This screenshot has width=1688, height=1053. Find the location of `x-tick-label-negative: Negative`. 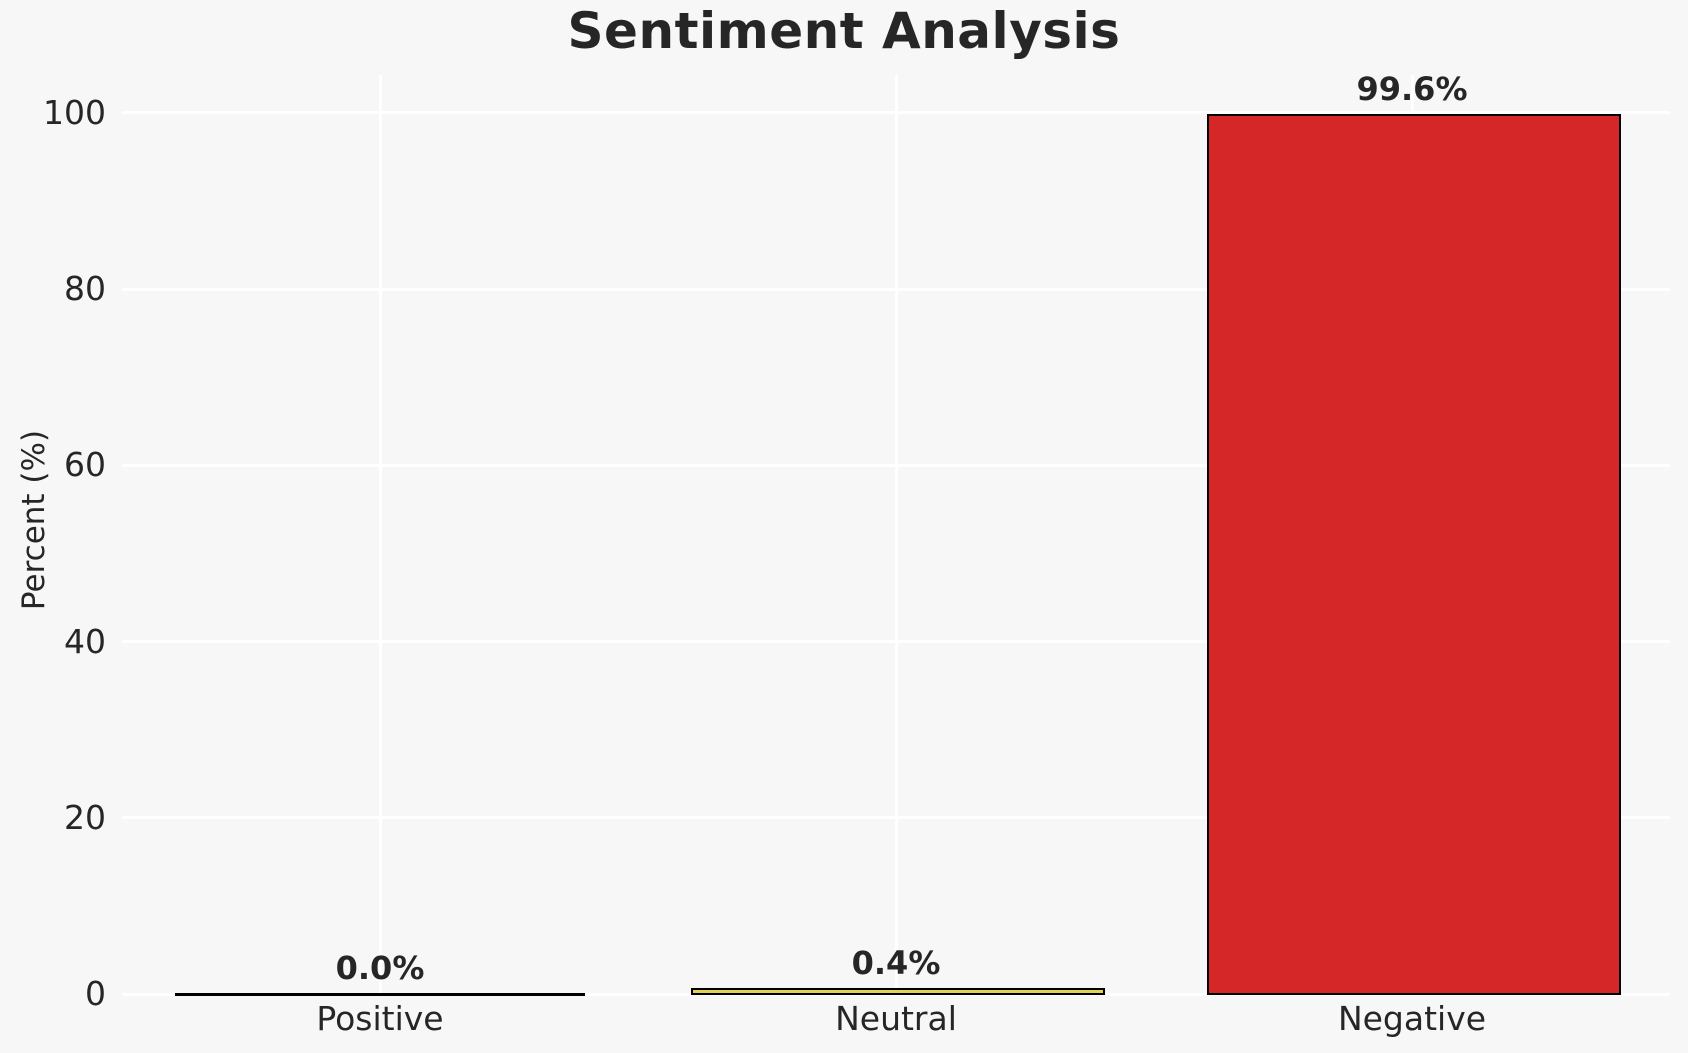

x-tick-label-negative: Negative is located at coordinates (1412, 1018).